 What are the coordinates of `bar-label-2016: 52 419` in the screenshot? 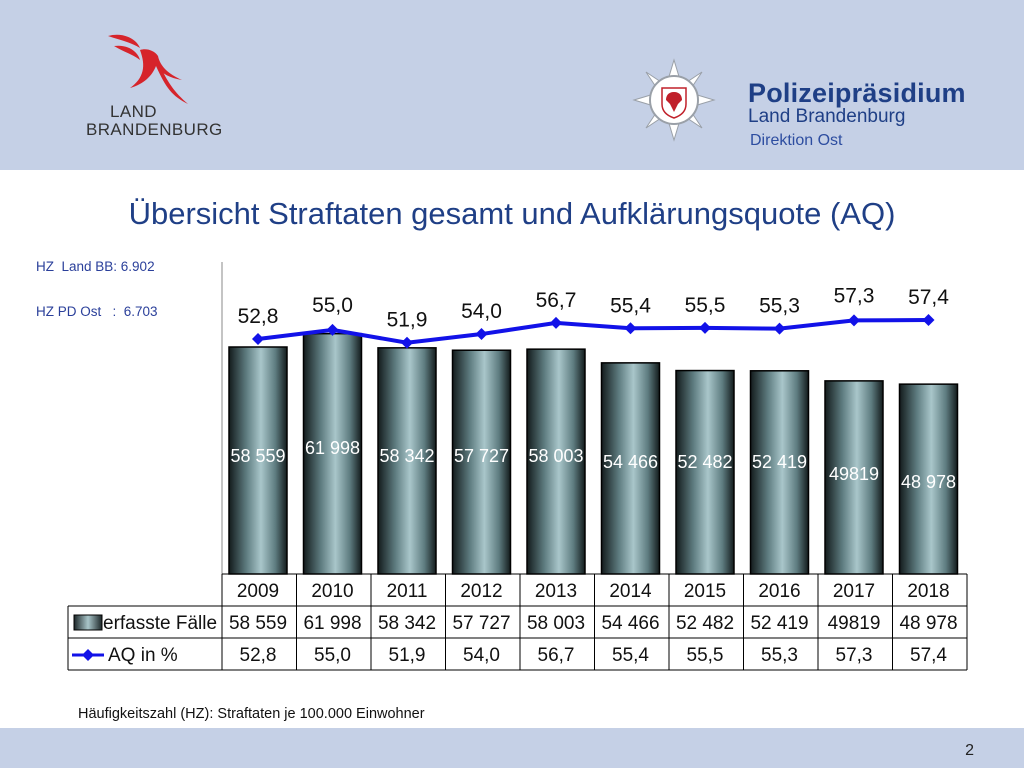 It's located at (779, 462).